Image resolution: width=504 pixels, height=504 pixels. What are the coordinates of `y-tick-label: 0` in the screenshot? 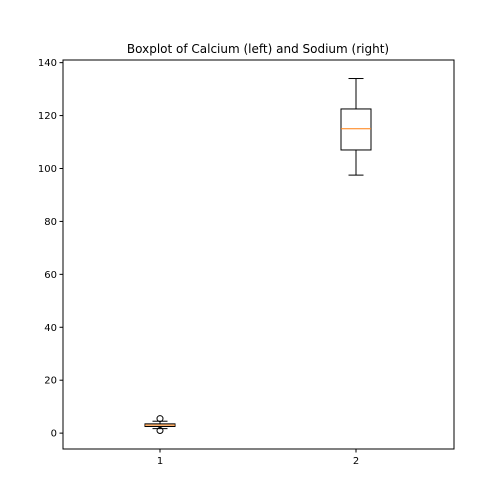 It's located at (54, 434).